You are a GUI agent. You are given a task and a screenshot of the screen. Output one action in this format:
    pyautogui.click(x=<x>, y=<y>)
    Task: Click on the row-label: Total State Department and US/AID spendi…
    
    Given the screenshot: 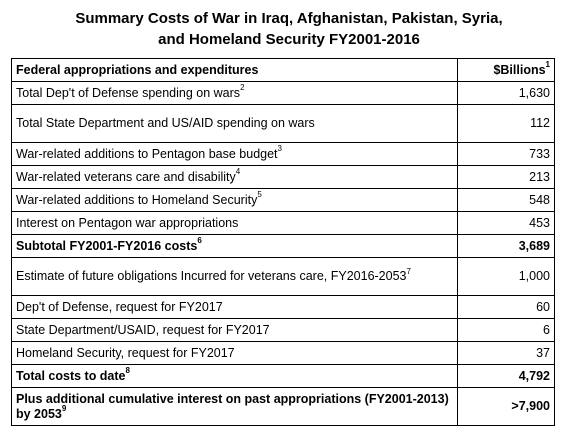 What is the action you would take?
    pyautogui.click(x=165, y=123)
    